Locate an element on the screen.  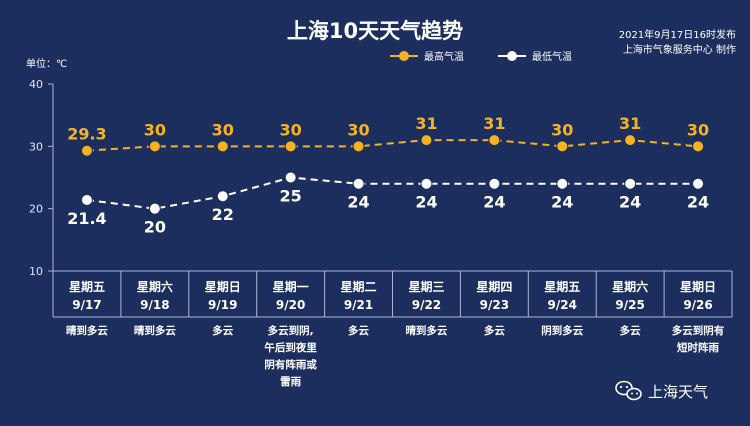
legend-low-label: 最低气温 is located at coordinates (552, 56).